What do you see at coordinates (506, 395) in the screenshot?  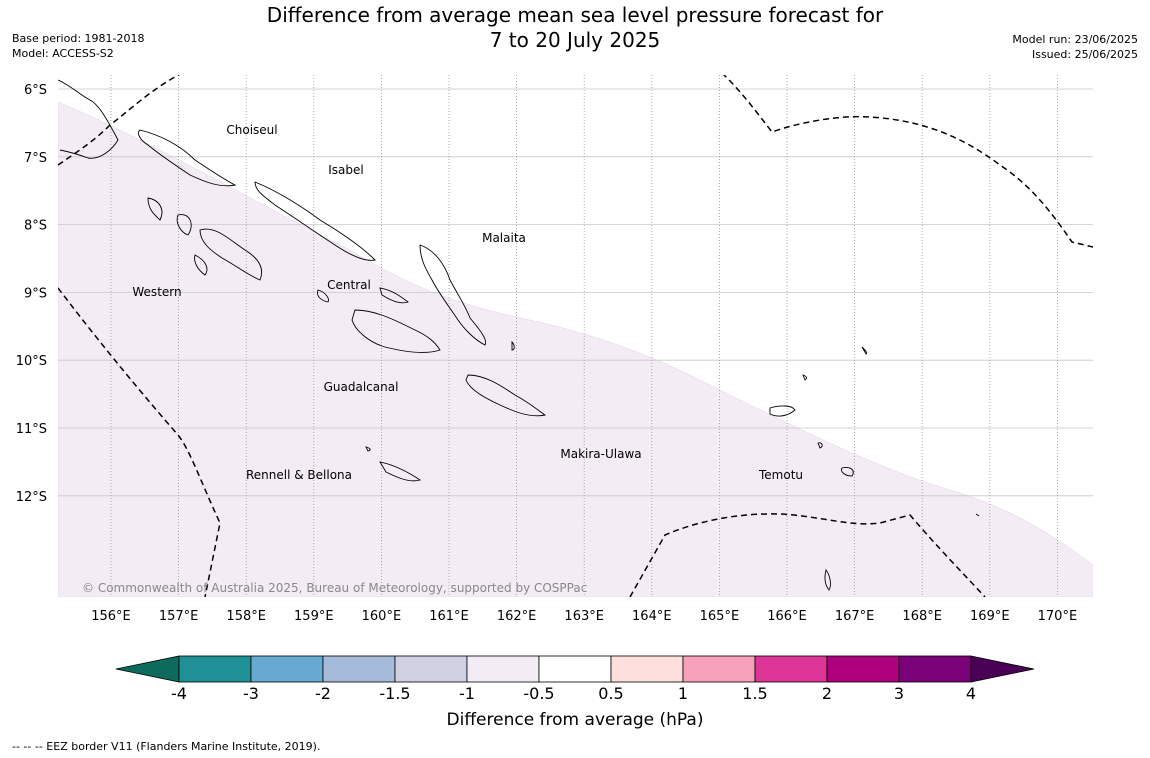 I see `island-makira` at bounding box center [506, 395].